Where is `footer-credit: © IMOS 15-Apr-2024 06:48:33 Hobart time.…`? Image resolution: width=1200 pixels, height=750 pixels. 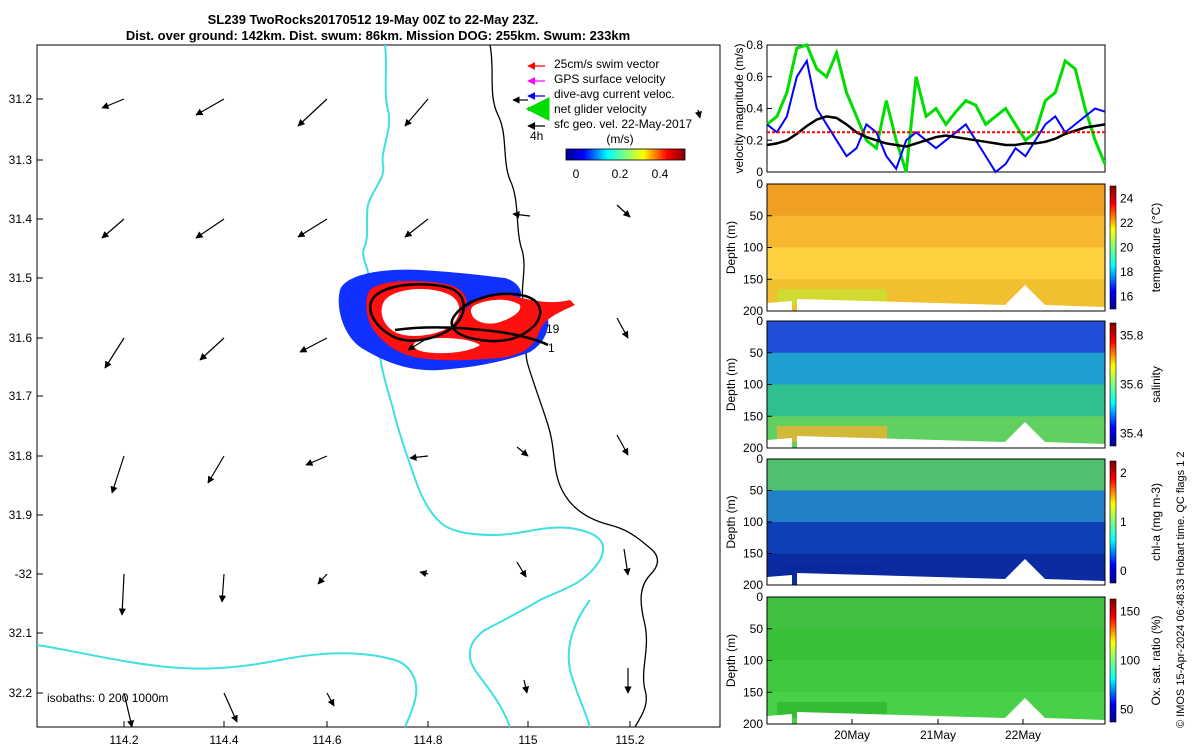 footer-credit: © IMOS 15-Apr-2024 06:48:33 Hobart time.… is located at coordinates (1181, 589).